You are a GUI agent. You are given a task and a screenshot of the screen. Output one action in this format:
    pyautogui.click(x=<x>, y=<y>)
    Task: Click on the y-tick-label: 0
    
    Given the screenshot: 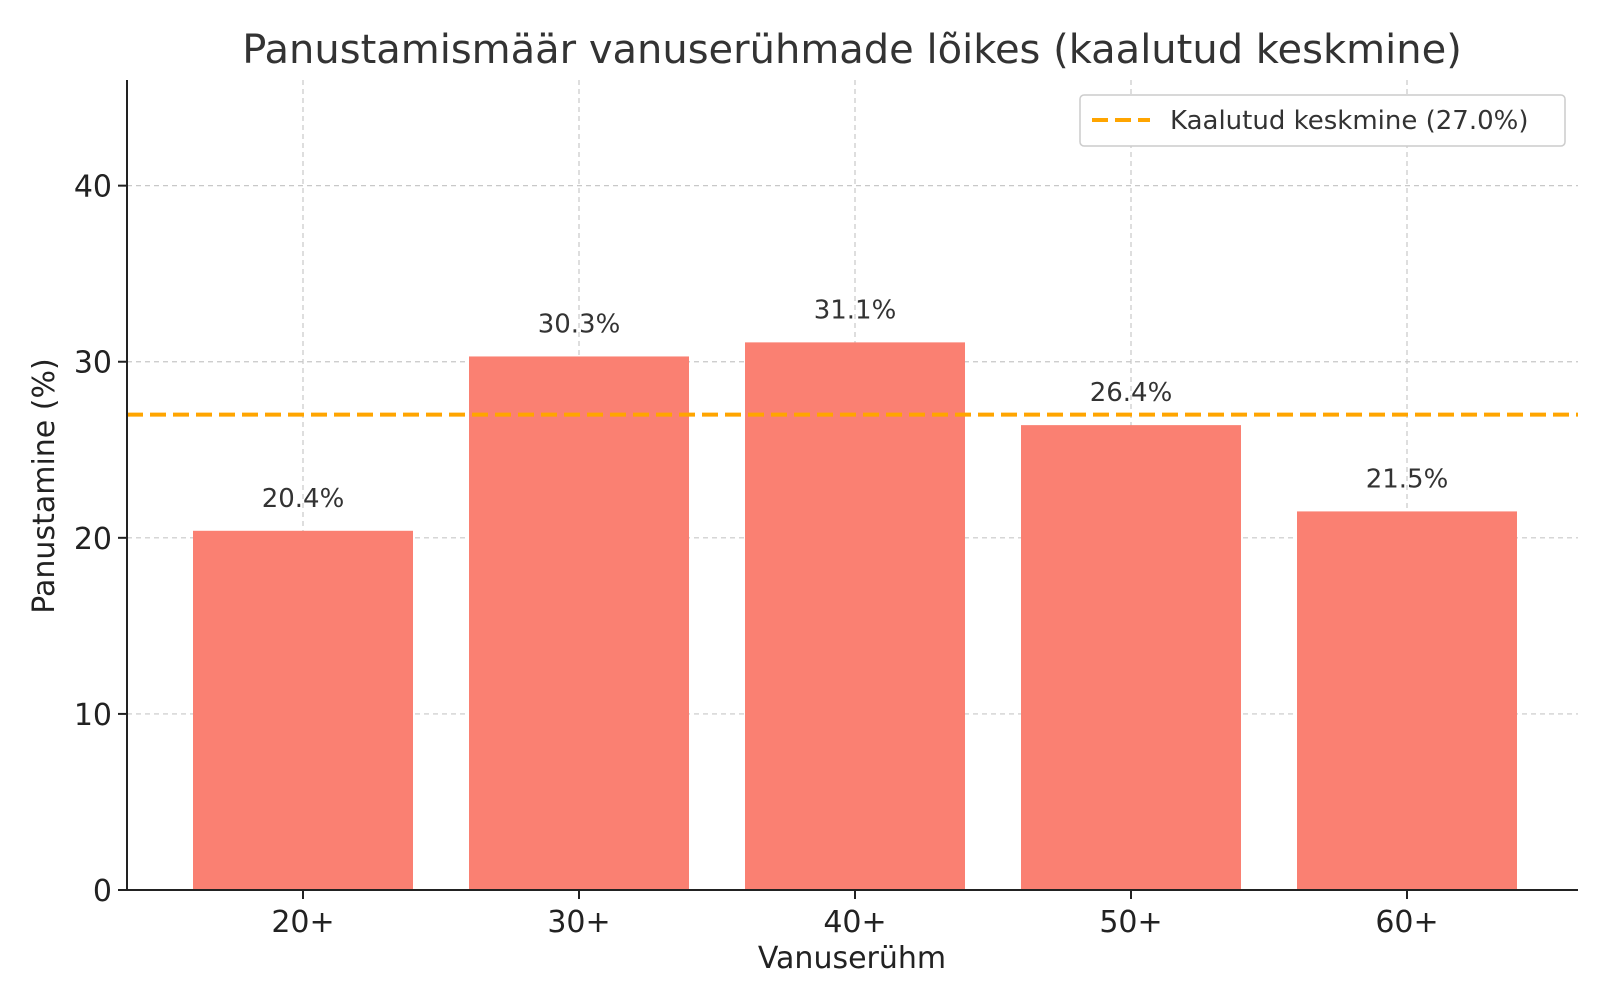 What is the action you would take?
    pyautogui.click(x=102, y=891)
    